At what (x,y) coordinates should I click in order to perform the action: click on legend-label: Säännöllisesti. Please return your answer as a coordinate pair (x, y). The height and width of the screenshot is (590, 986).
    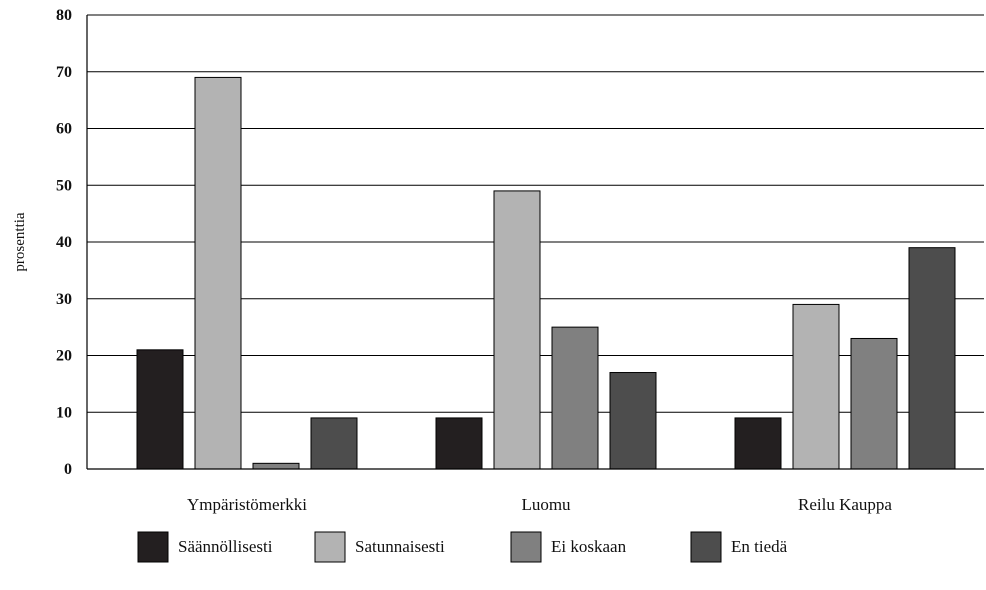
    Looking at the image, I should click on (225, 546).